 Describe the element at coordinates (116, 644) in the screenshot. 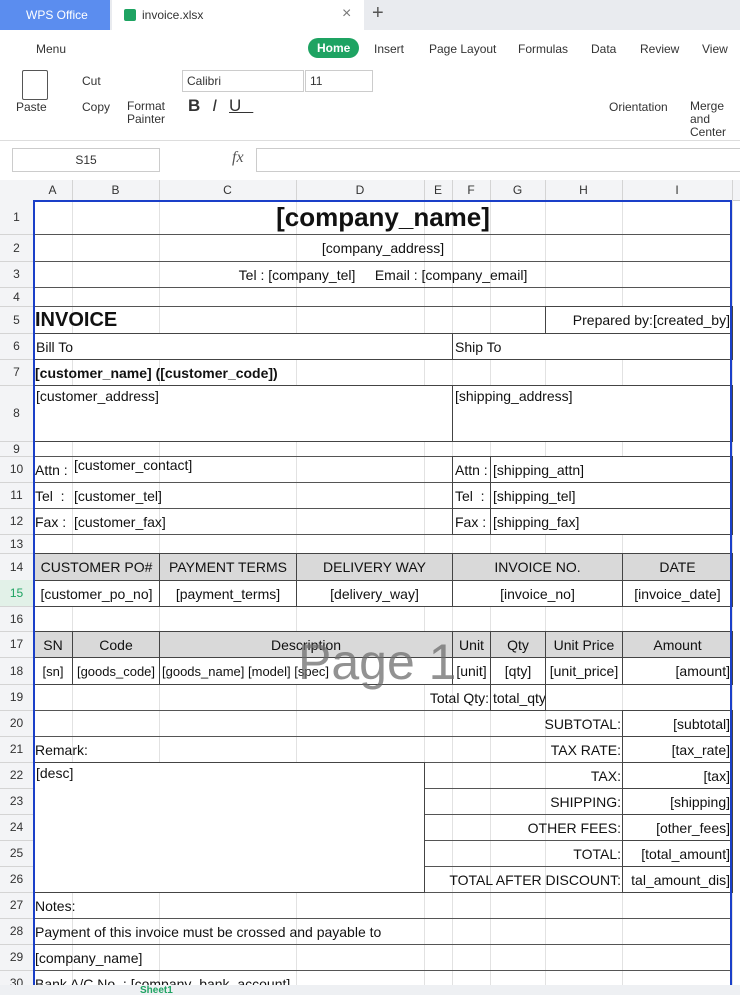

I see `cell: Code` at that location.